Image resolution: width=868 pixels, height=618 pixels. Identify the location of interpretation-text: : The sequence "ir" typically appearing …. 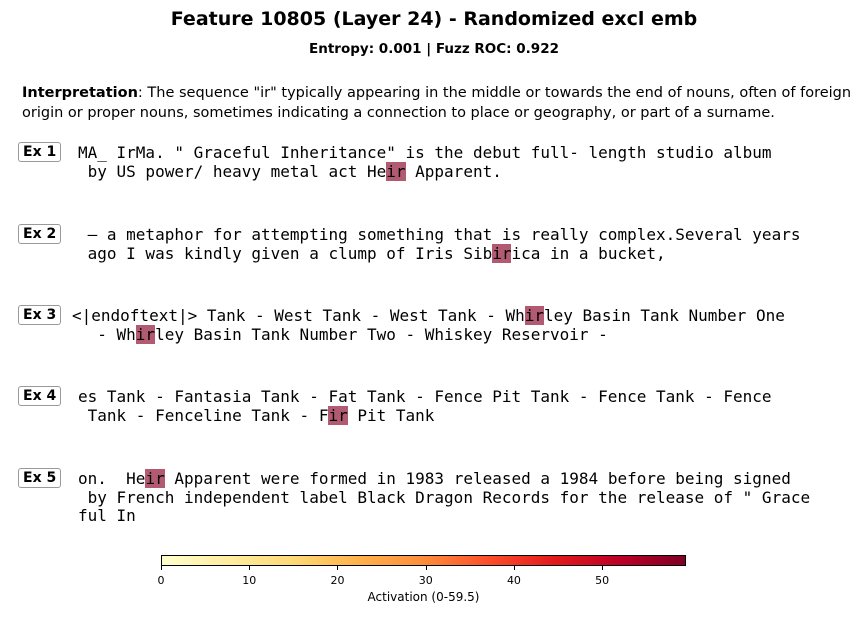
(437, 103).